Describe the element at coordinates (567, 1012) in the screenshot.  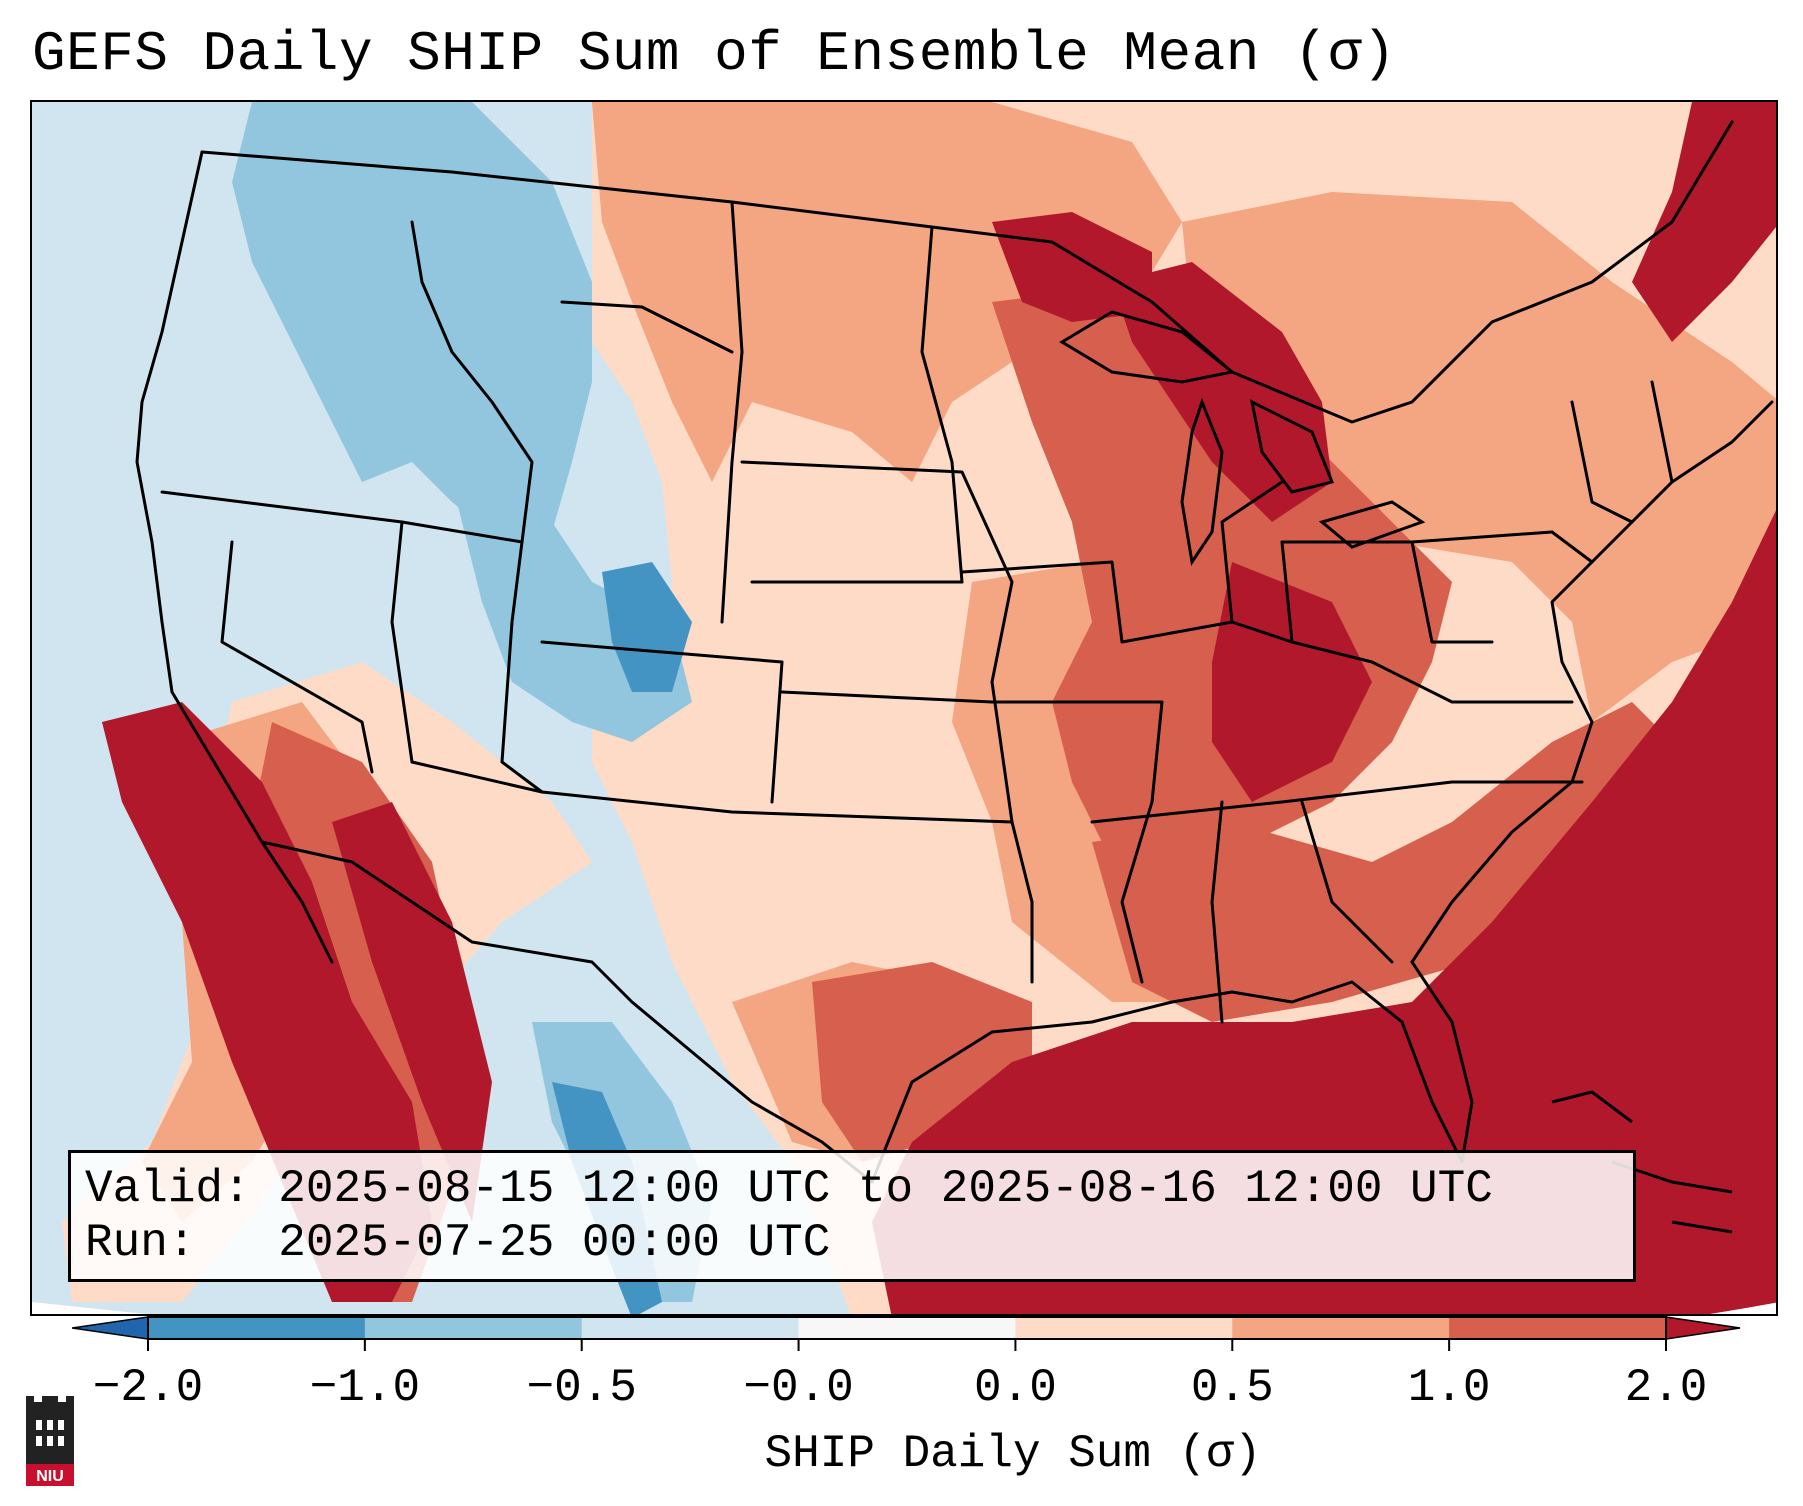
I see `us-mexico-border` at that location.